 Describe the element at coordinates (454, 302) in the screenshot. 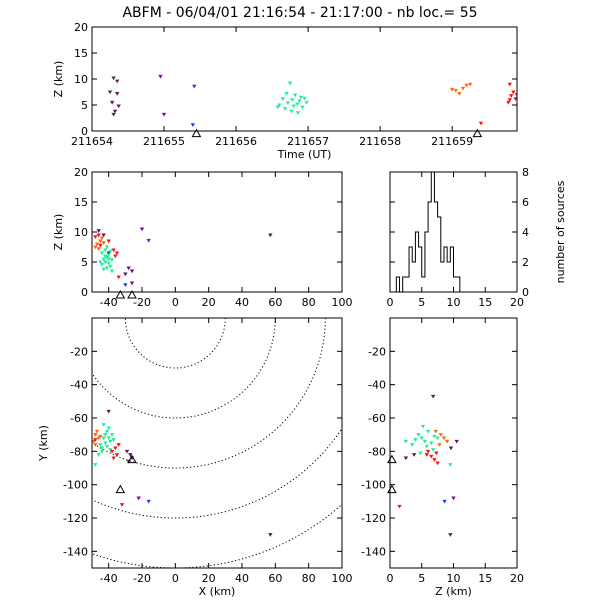

I see `x-tick-label: 10` at that location.